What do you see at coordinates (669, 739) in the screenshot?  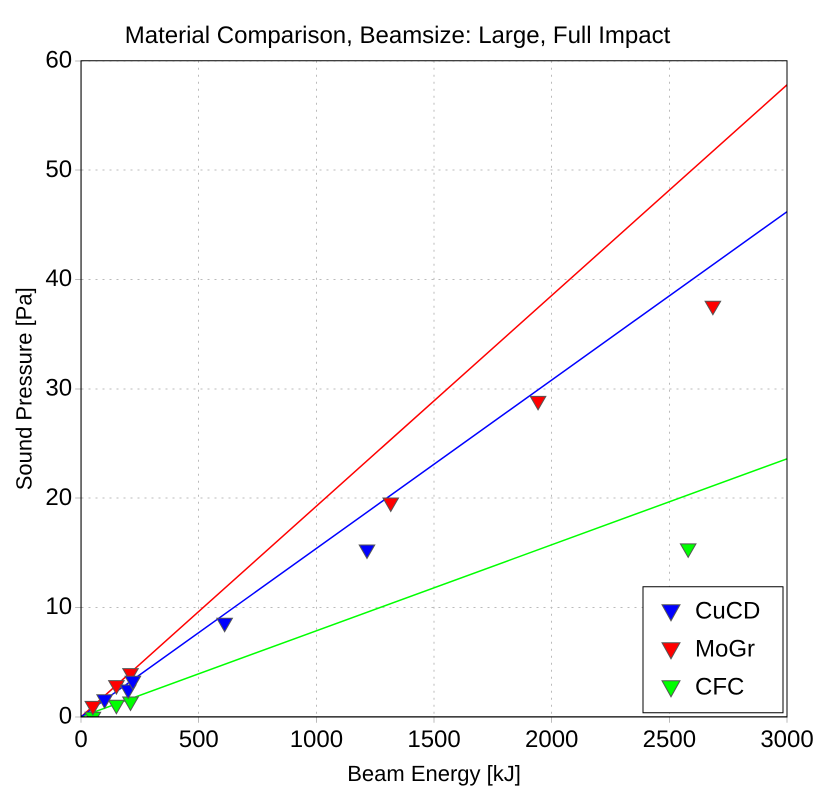 I see `x-tick-label: 2500` at bounding box center [669, 739].